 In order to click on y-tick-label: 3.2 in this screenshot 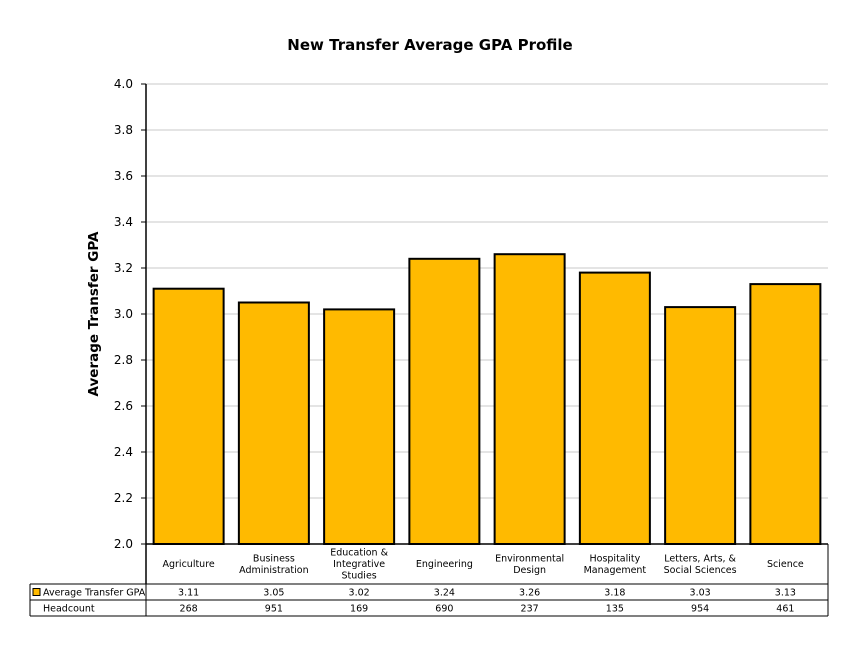, I will do `click(123, 268)`.